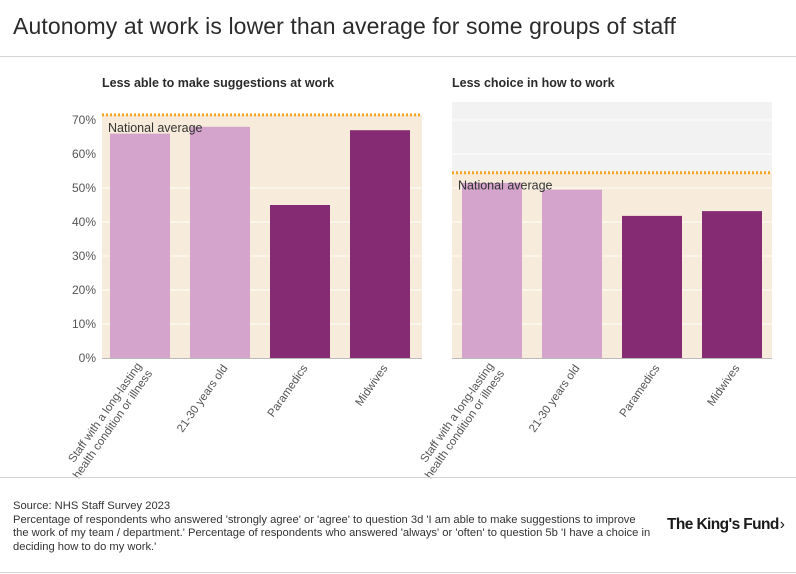 The image size is (796, 574). Describe the element at coordinates (92, 506) in the screenshot. I see `source-line: Source: NHS Staff Survey 2023` at that location.